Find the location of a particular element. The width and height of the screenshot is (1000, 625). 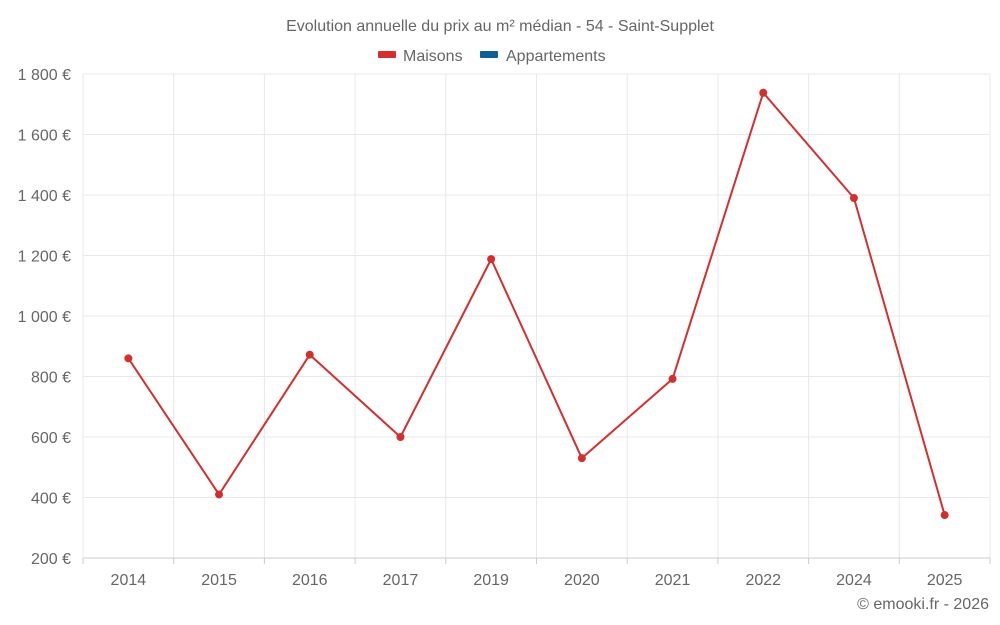

x-tick-label: 2025 is located at coordinates (945, 580).